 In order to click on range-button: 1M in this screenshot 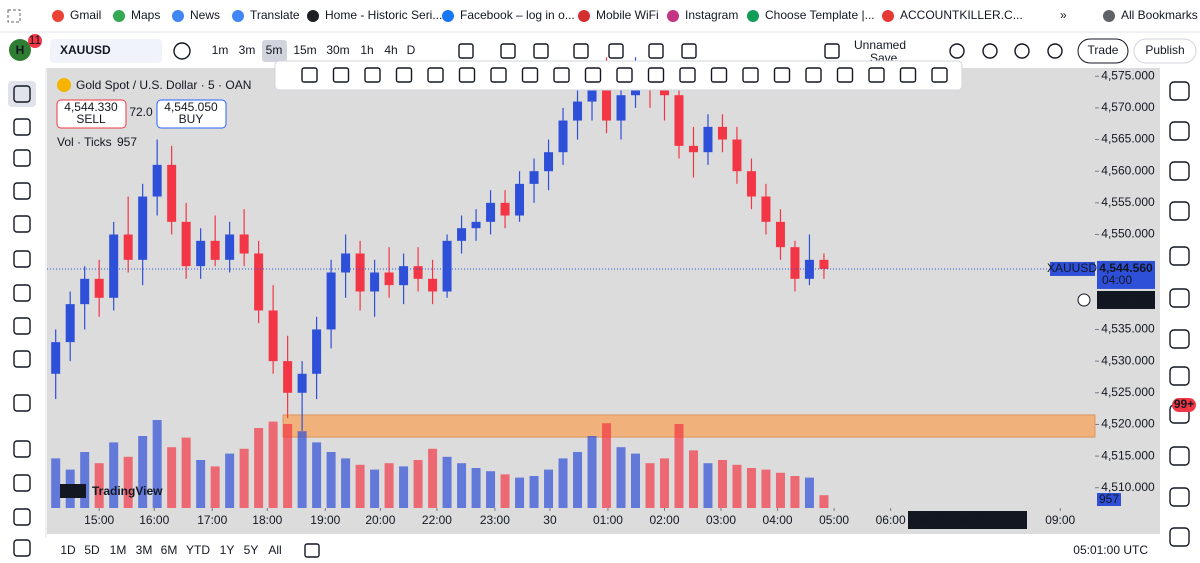, I will do `click(118, 550)`.